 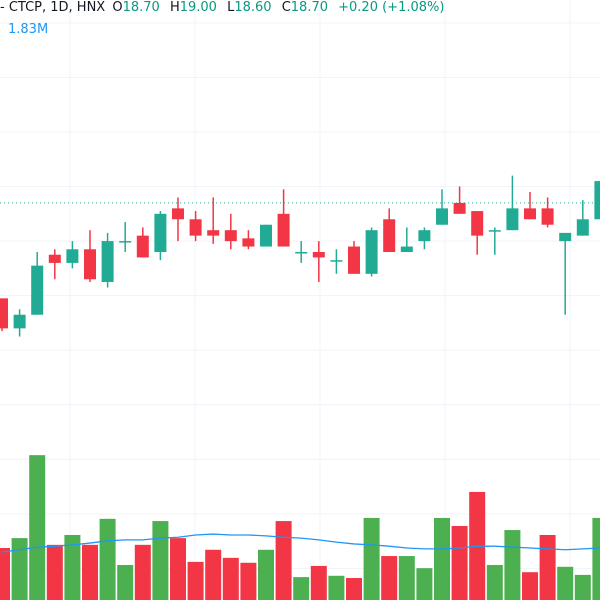 I want to click on value: 18.60, so click(x=253, y=7).